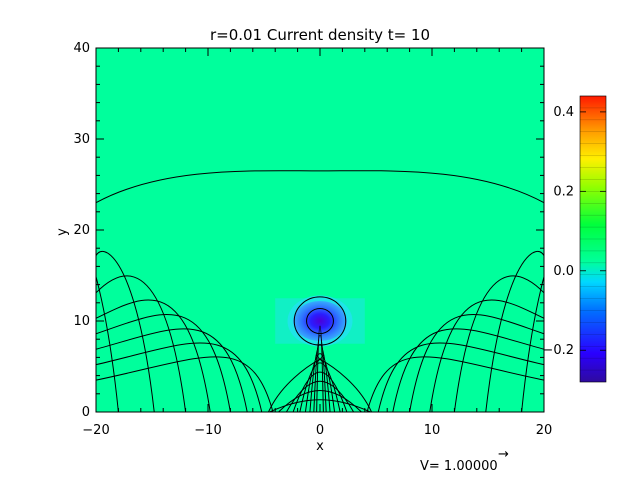  Describe the element at coordinates (563, 191) in the screenshot. I see `colorbar-tick-label: 0.2` at that location.